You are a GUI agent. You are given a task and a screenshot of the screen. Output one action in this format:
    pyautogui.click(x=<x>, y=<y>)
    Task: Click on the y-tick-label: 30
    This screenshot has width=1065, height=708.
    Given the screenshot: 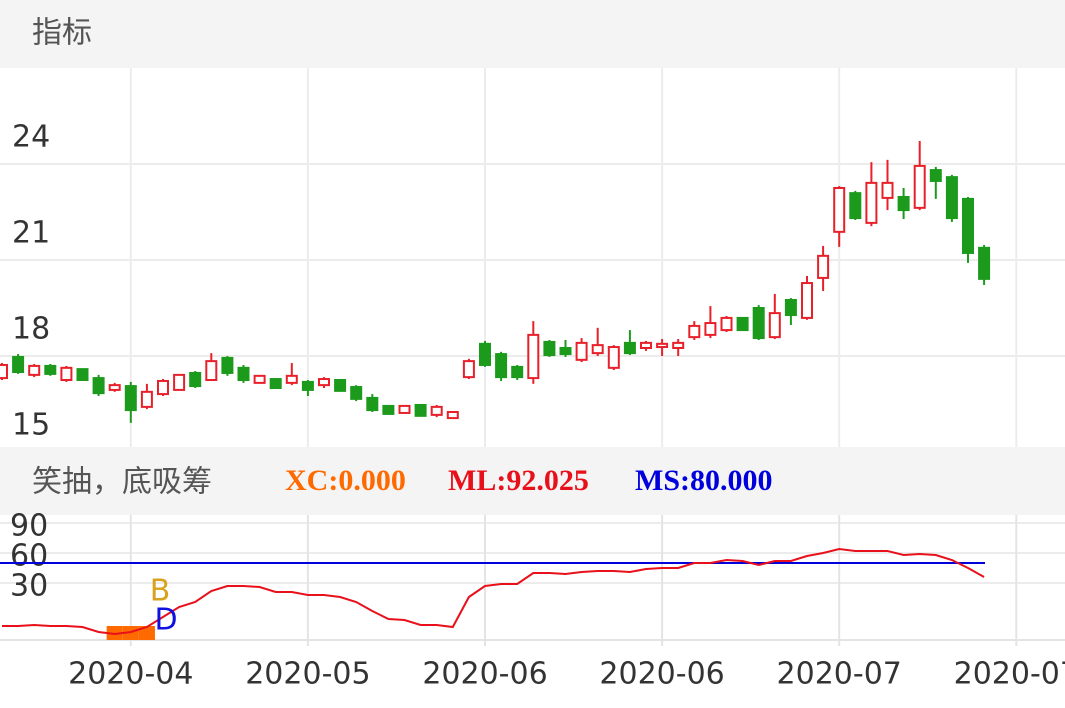 What is the action you would take?
    pyautogui.click(x=29, y=586)
    